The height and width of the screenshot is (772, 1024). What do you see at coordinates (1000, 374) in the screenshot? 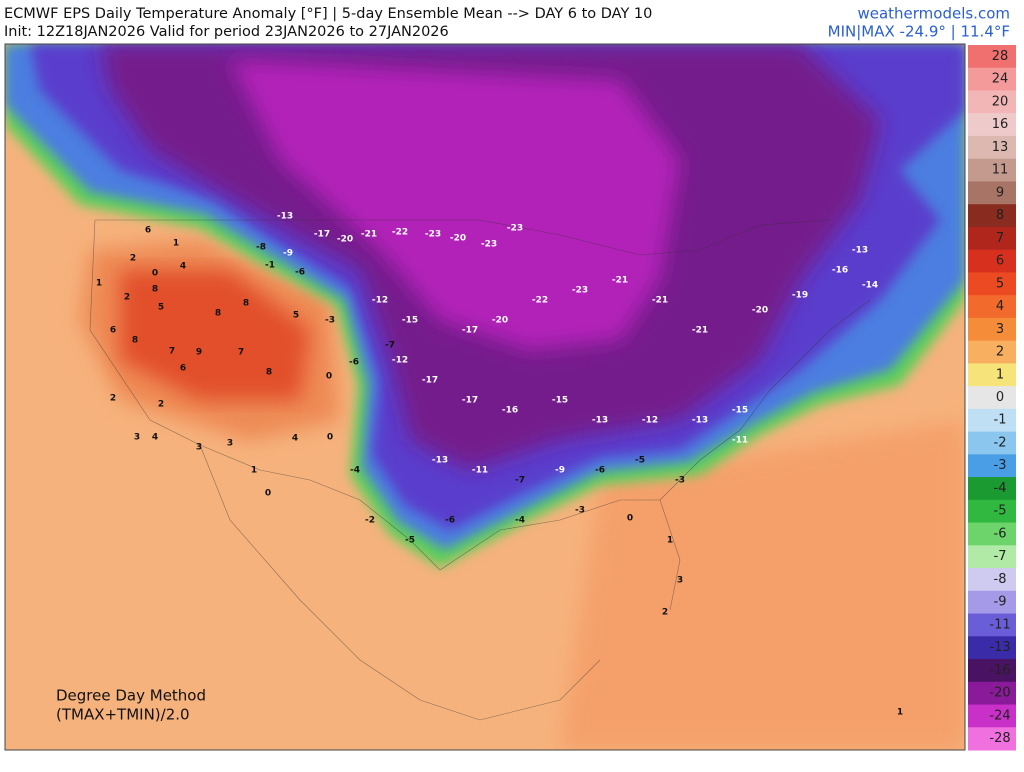
I see `colorbar-label: 1` at bounding box center [1000, 374].